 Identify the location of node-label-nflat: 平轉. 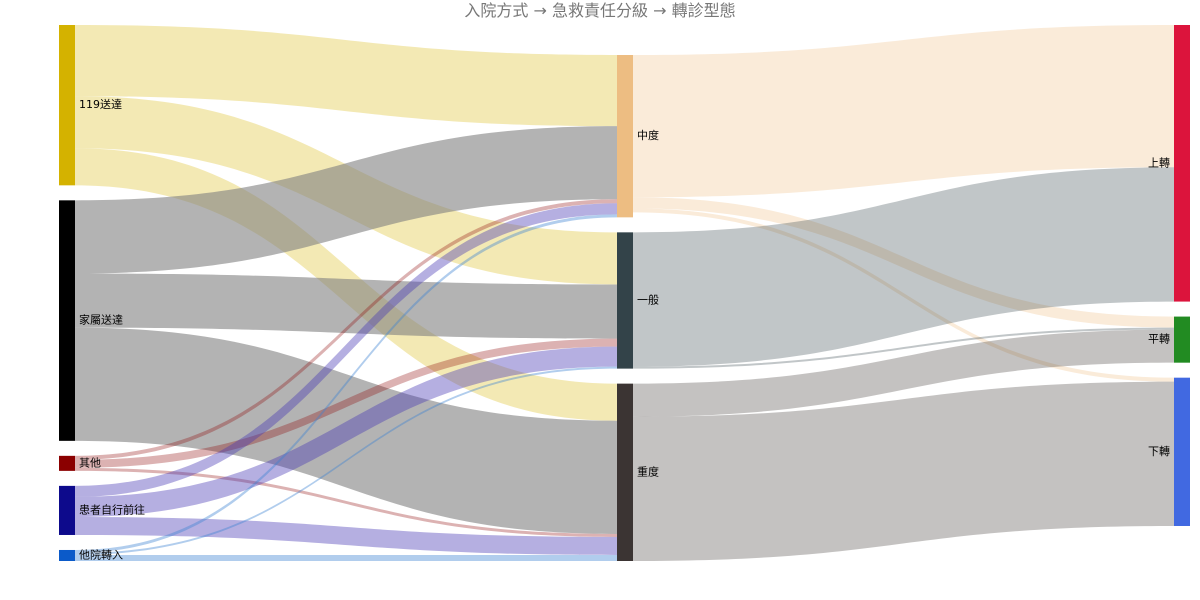
(1159, 339).